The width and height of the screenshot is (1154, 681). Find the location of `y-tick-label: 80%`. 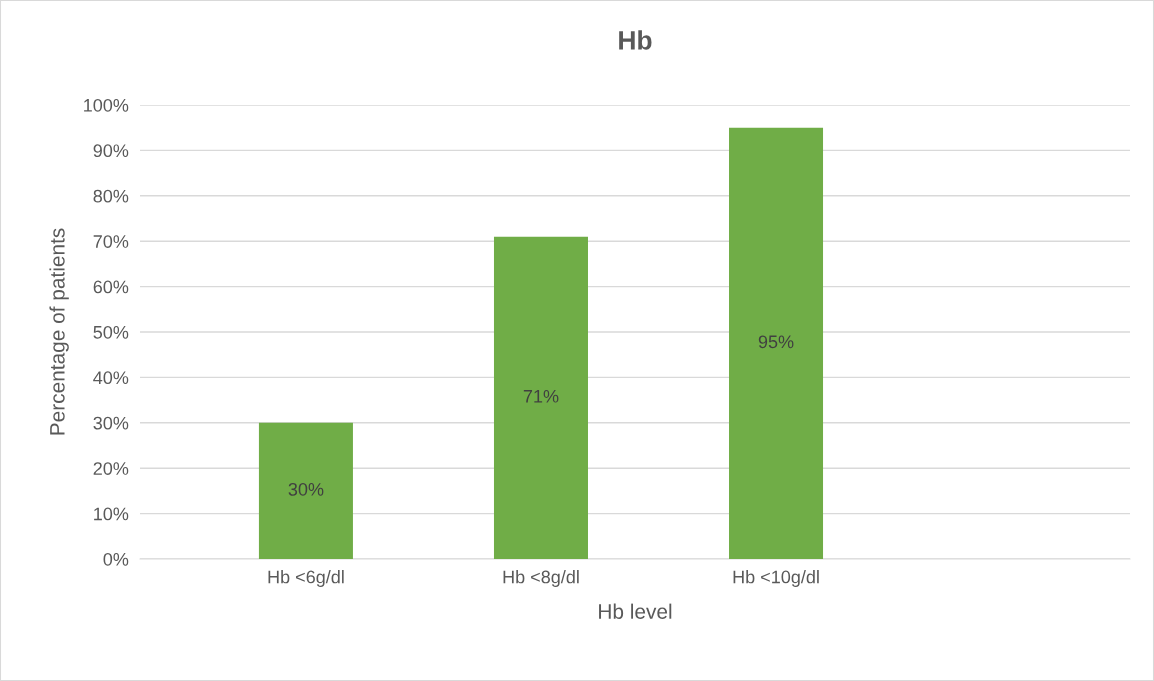

y-tick-label: 80% is located at coordinates (111, 196).